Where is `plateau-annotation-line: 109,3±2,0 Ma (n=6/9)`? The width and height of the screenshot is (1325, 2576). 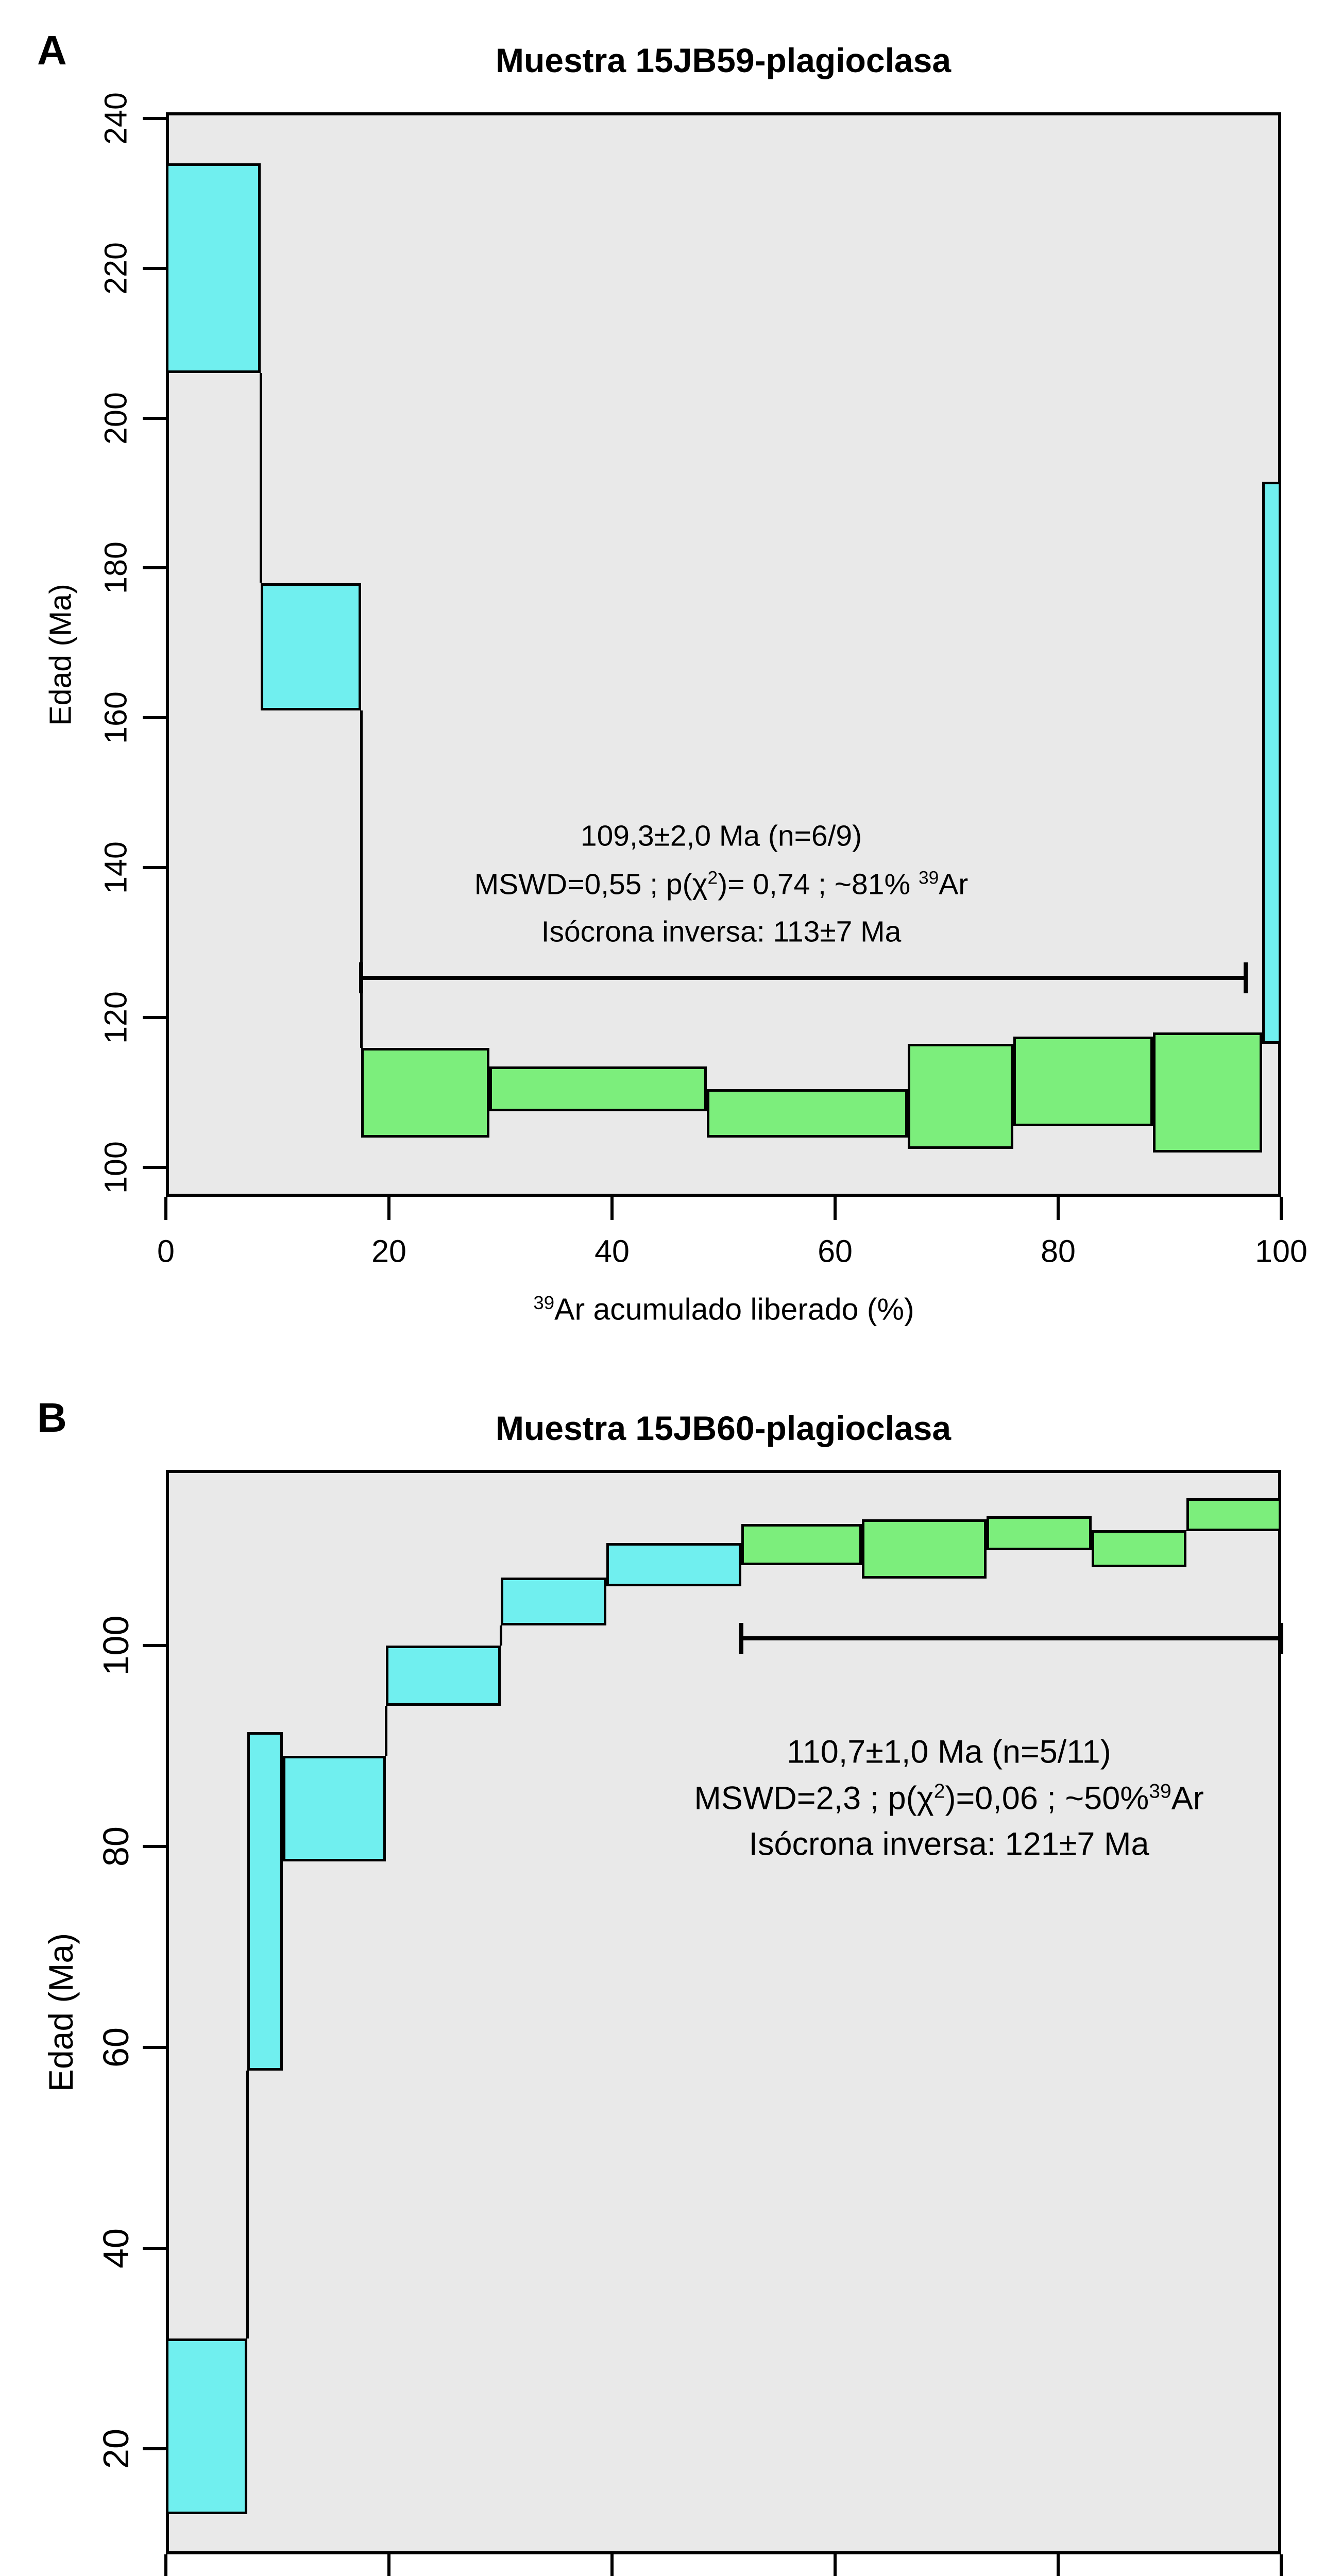
plateau-annotation-line: 109,3±2,0 Ma (n=6/9) is located at coordinates (721, 836).